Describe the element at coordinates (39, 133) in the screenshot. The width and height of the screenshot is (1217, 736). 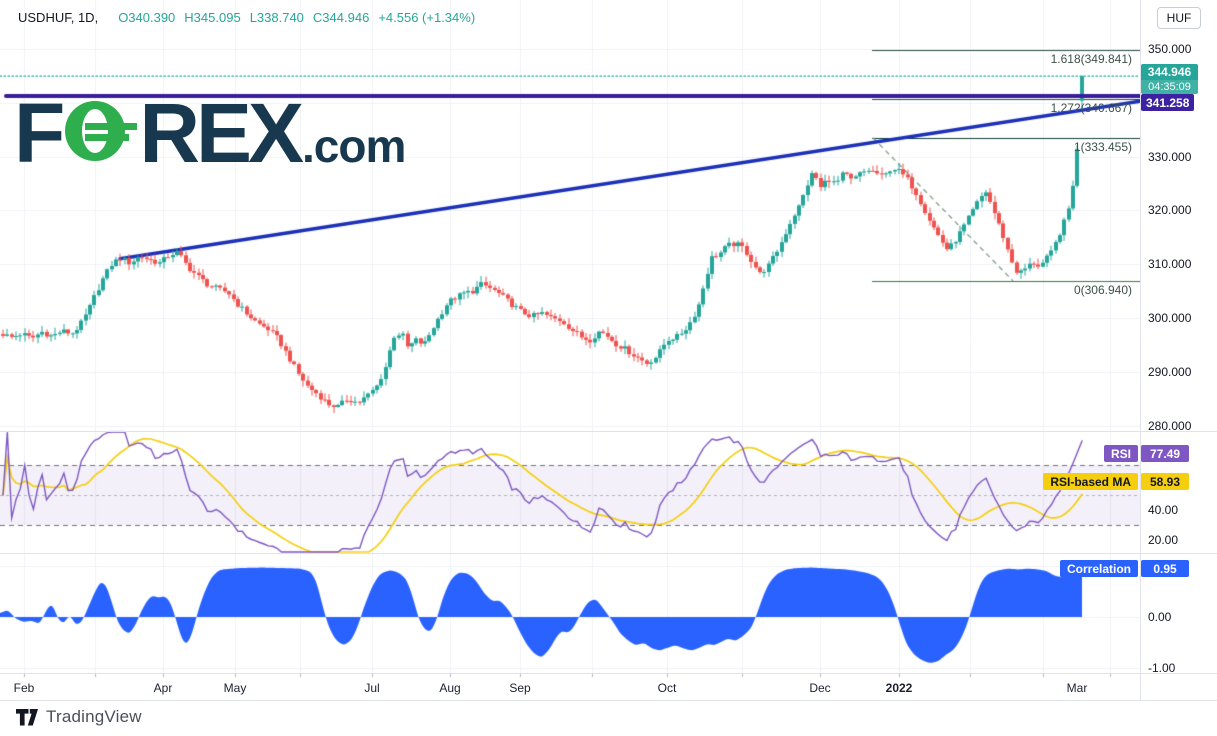
I see `forex-logo-f: F` at that location.